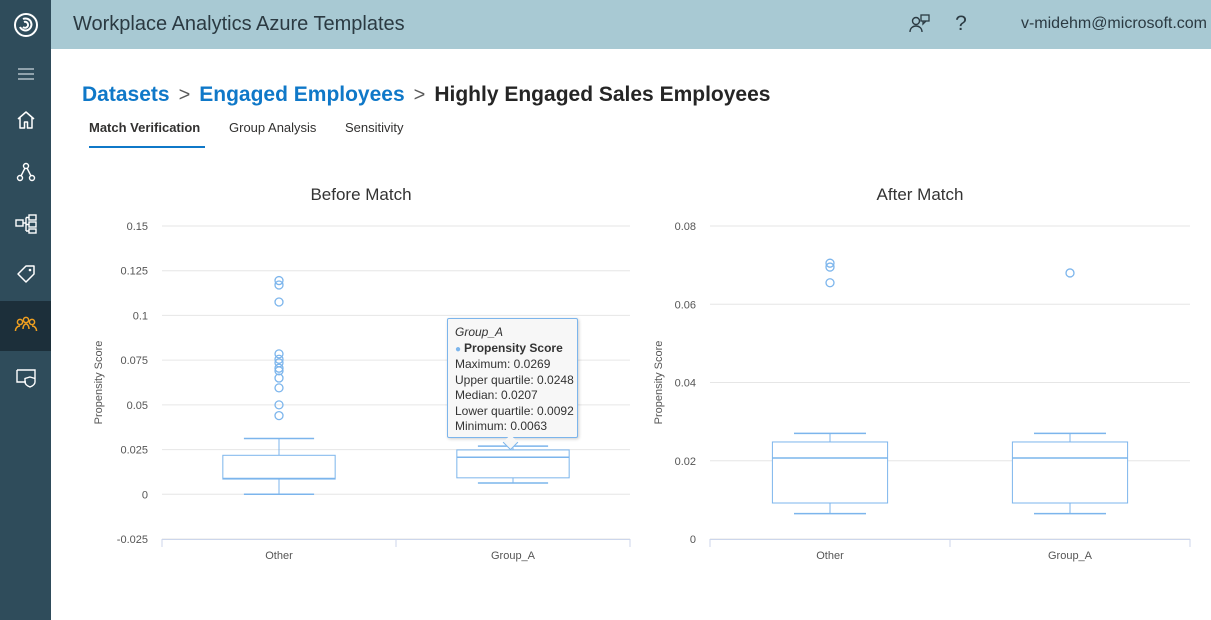  What do you see at coordinates (132, 540) in the screenshot?
I see `y-tick-label: -0.025` at bounding box center [132, 540].